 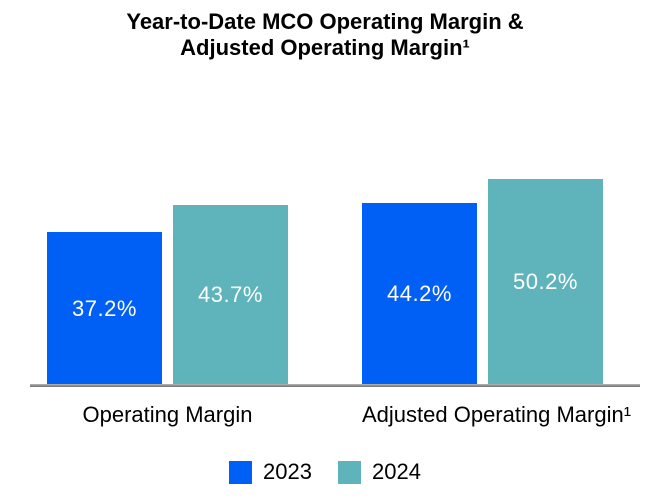 I want to click on category-label-adjusted-operating-margin: Adjusted Operating Margin¹, so click(x=497, y=414).